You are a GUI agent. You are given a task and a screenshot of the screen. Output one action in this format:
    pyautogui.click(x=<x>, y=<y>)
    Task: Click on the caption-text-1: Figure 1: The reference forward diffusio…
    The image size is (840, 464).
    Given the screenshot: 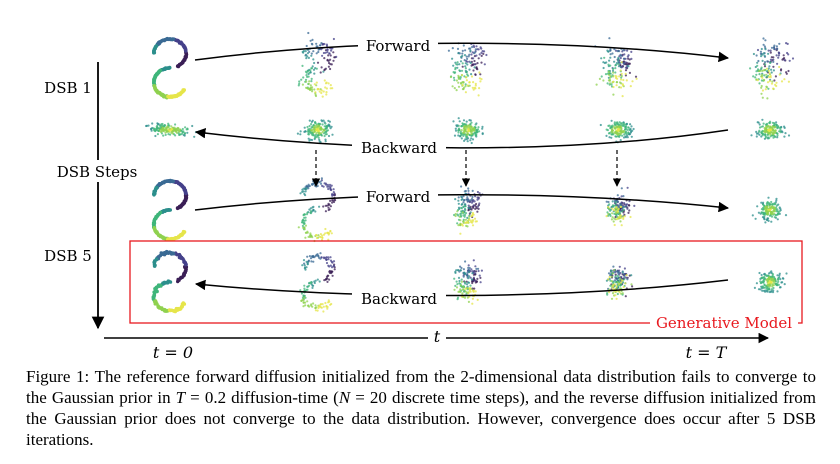 What is the action you would take?
    pyautogui.click(x=421, y=387)
    